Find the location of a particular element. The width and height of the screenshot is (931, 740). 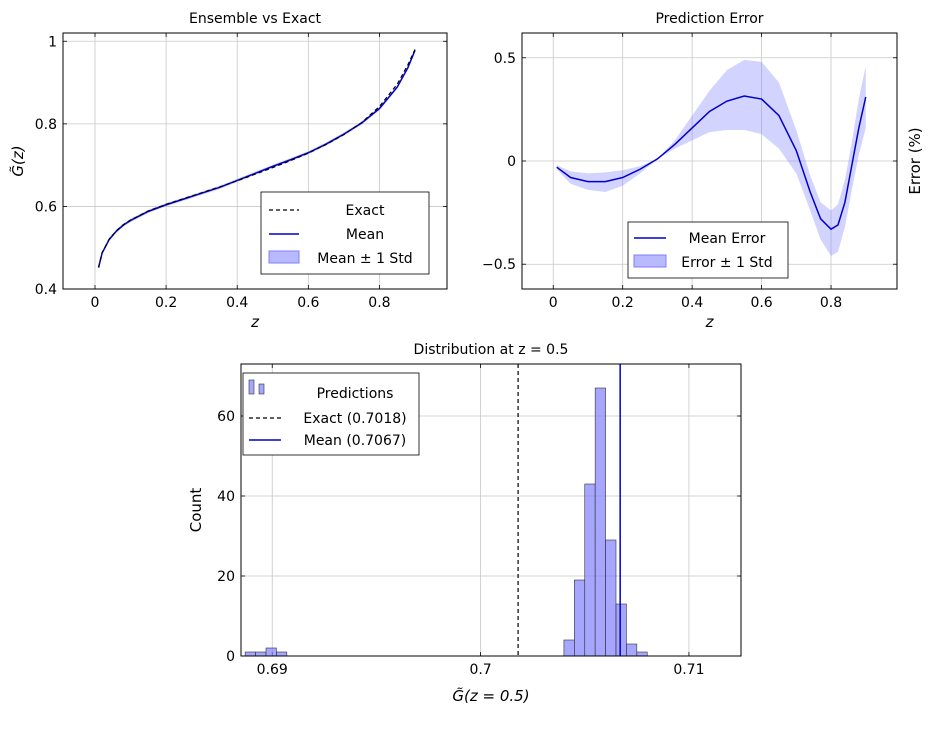

distribution-ytick-label: 0 is located at coordinates (230, 657).